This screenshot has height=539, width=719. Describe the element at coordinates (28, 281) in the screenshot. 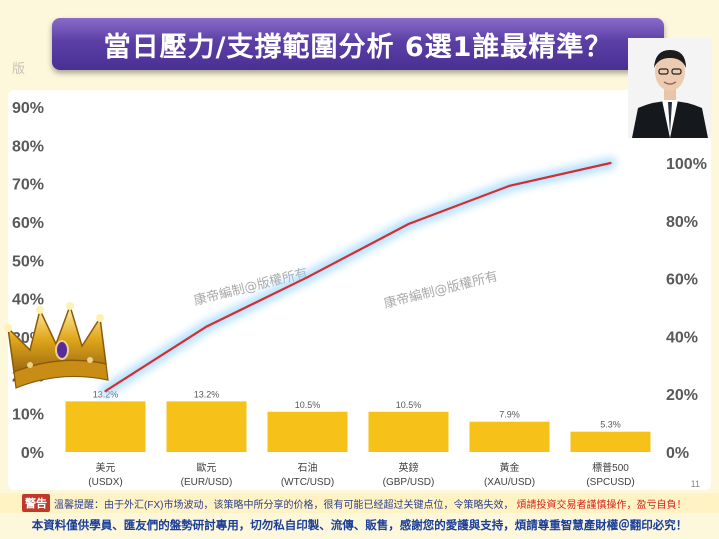

I see `y-axis-left: 0%10%20%30%40%50%60%70%80%90%` at that location.